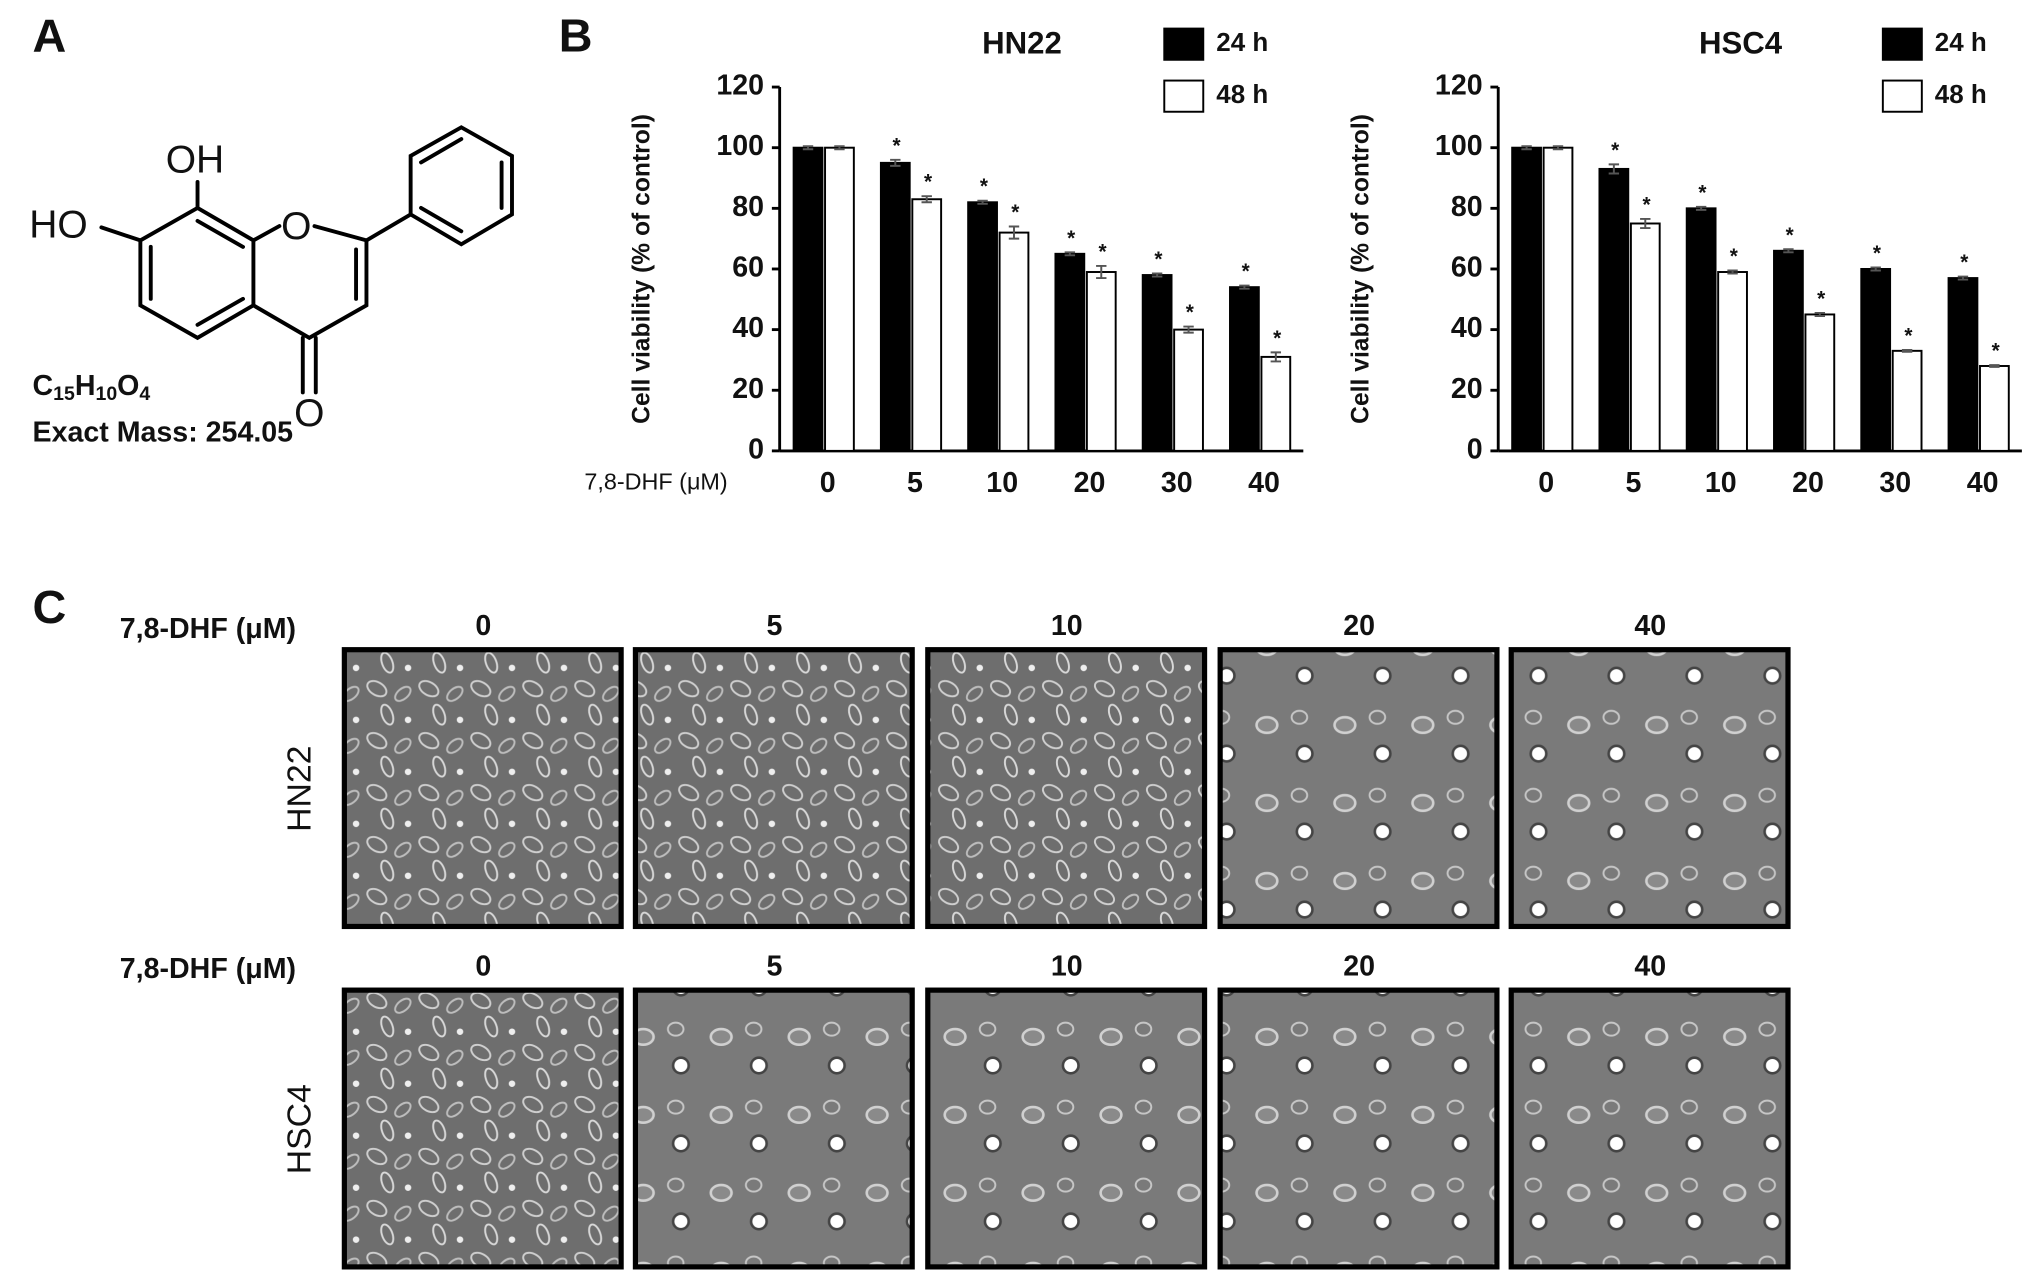 Image resolution: width=2031 pixels, height=1276 pixels. Describe the element at coordinates (306, 260) in the screenshot. I see `structure-drawing` at that location.